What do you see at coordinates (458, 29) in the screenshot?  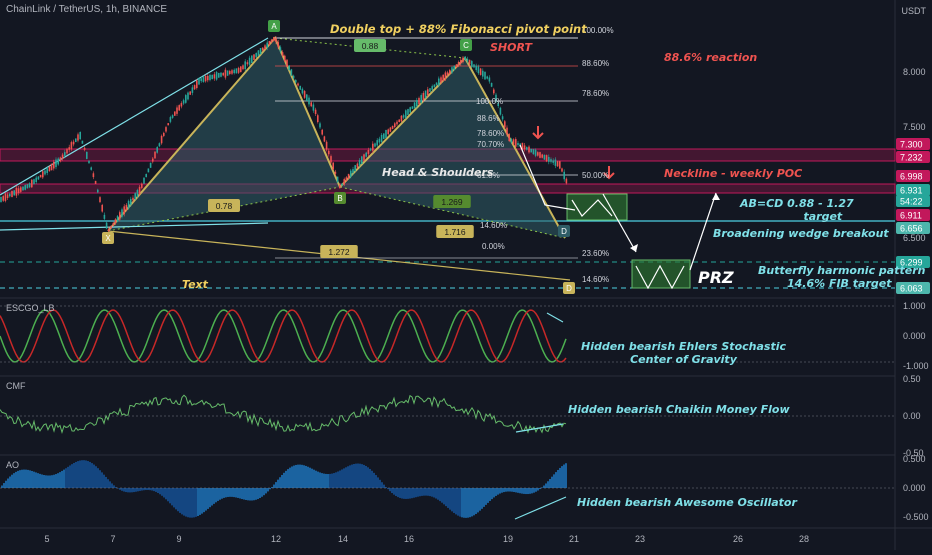 I see `double-top-annotation: Double top + 88% Fibonacci pivot point` at bounding box center [458, 29].